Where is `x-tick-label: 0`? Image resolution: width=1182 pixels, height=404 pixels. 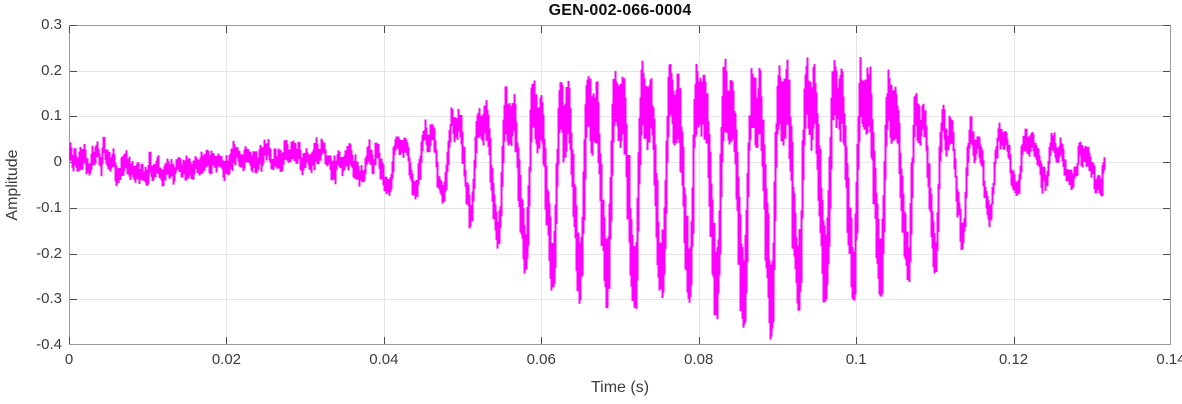 x-tick-label: 0 is located at coordinates (69, 359).